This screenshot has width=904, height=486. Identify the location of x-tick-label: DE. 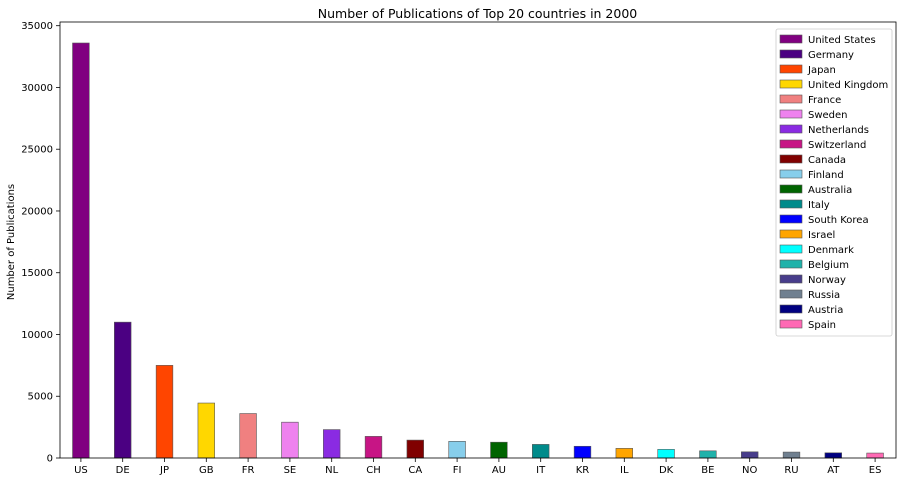
(123, 470).